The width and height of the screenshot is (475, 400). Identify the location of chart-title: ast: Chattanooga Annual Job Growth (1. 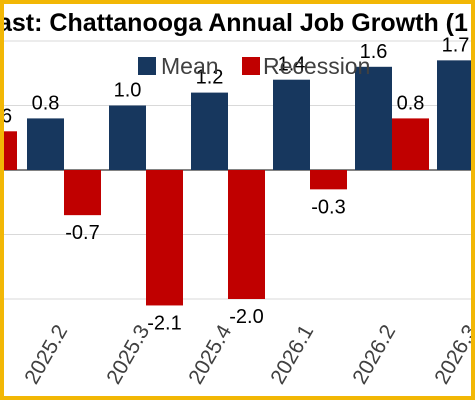
(234, 23).